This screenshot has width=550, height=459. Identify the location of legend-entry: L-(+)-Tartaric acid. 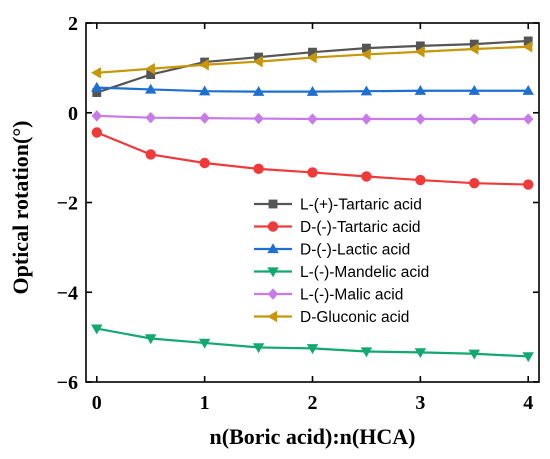
(338, 205).